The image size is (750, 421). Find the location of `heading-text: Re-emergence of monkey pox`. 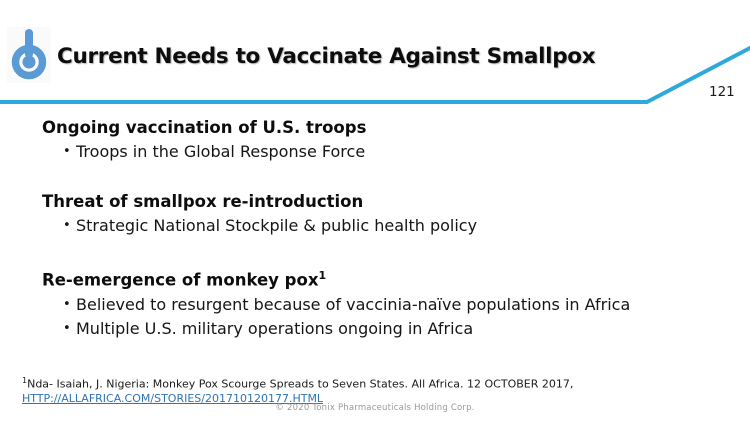

heading-text: Re-emergence of monkey pox is located at coordinates (180, 280).